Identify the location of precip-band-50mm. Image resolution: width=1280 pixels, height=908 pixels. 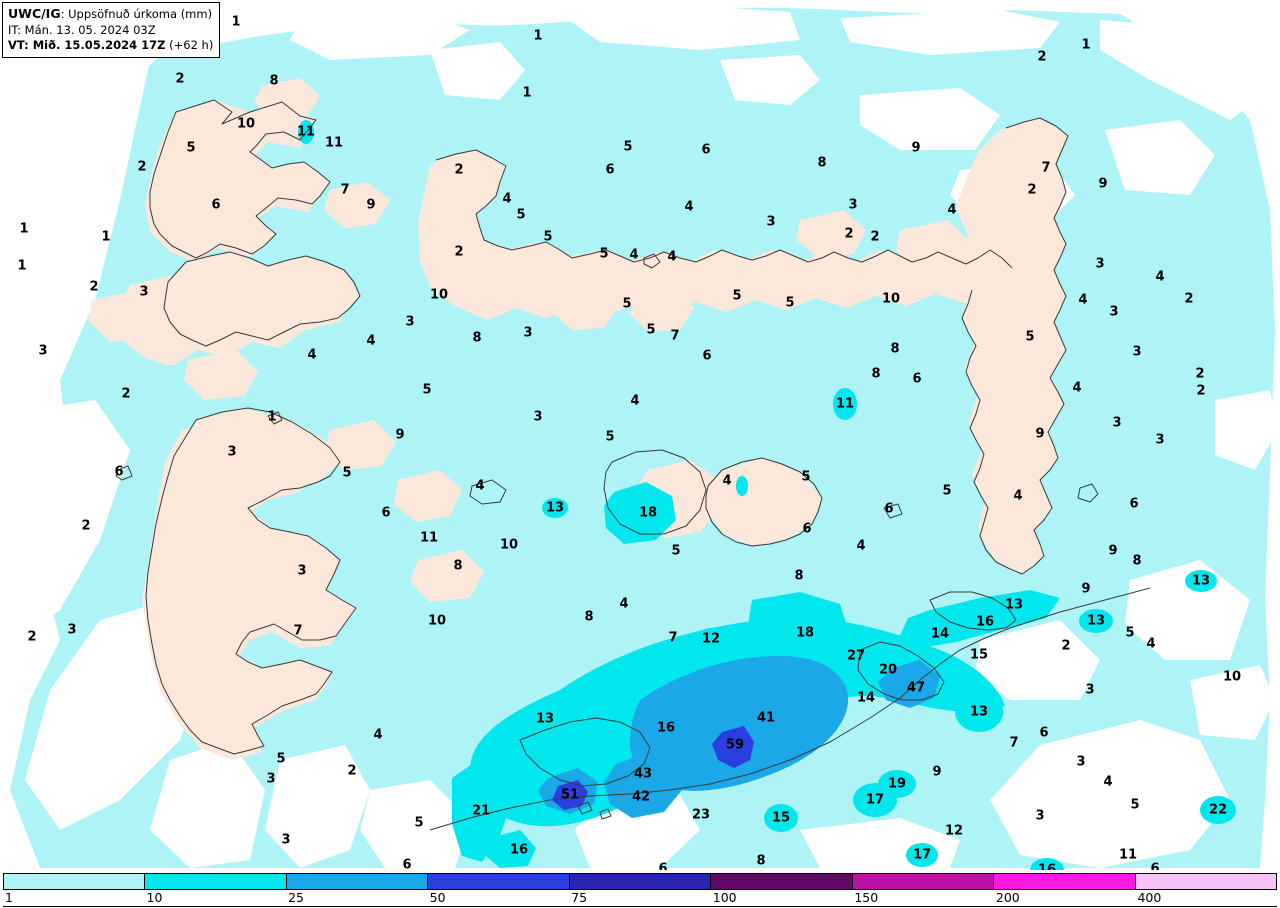
(653, 768).